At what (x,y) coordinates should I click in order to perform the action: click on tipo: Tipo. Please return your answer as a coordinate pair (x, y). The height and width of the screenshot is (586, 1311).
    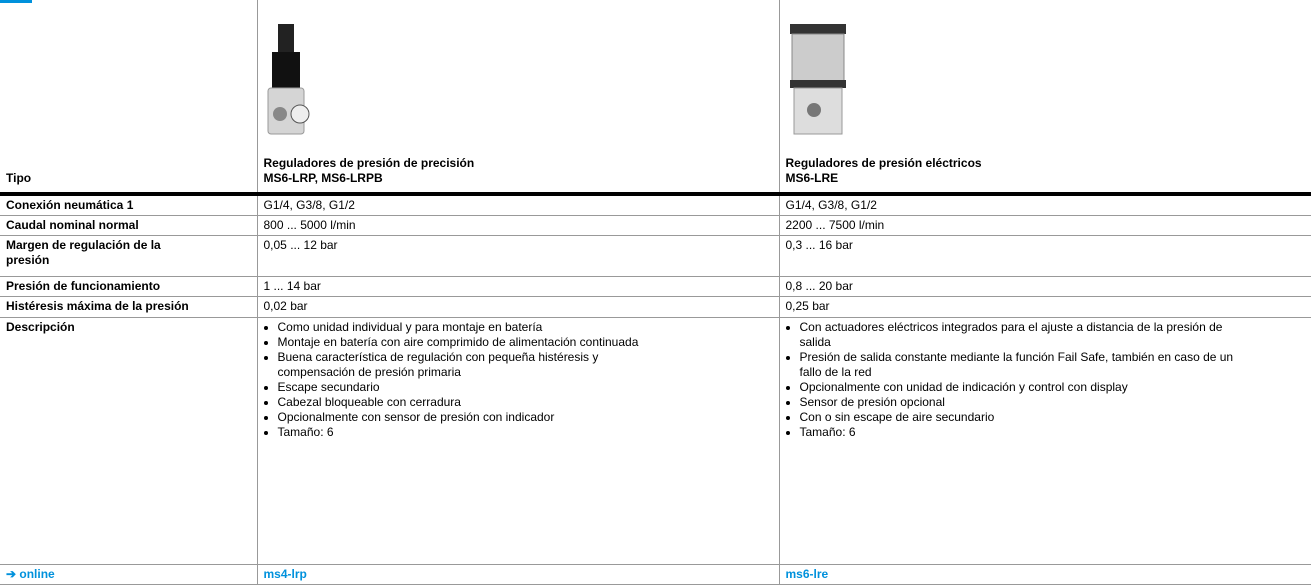
    Looking at the image, I should click on (129, 98).